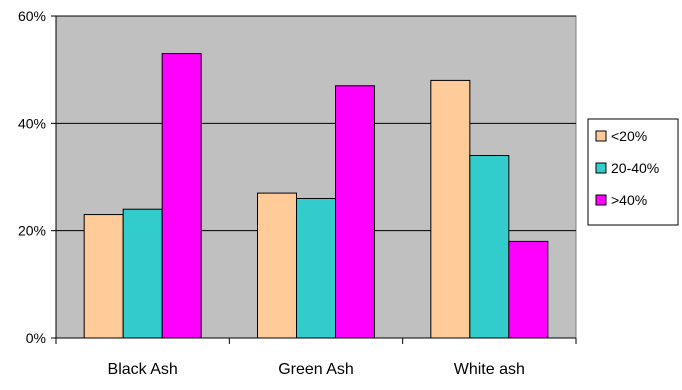 The image size is (682, 390). I want to click on y-tick-label: 0%, so click(36, 338).